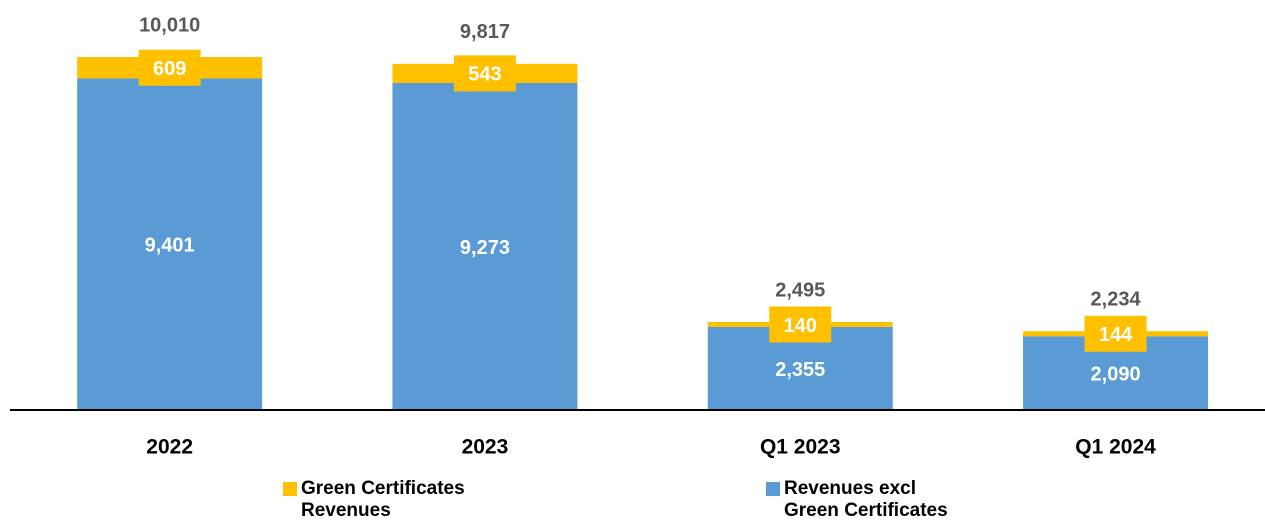 This screenshot has height=522, width=1265. I want to click on value-label: 609, so click(169, 69).